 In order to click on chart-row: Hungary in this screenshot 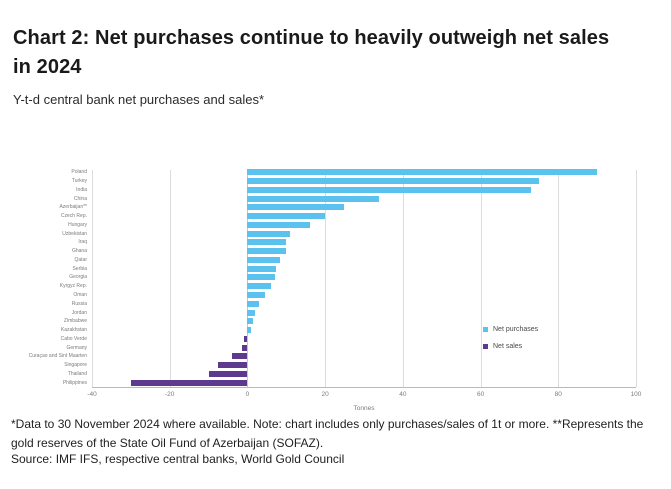, I will do `click(352, 225)`.